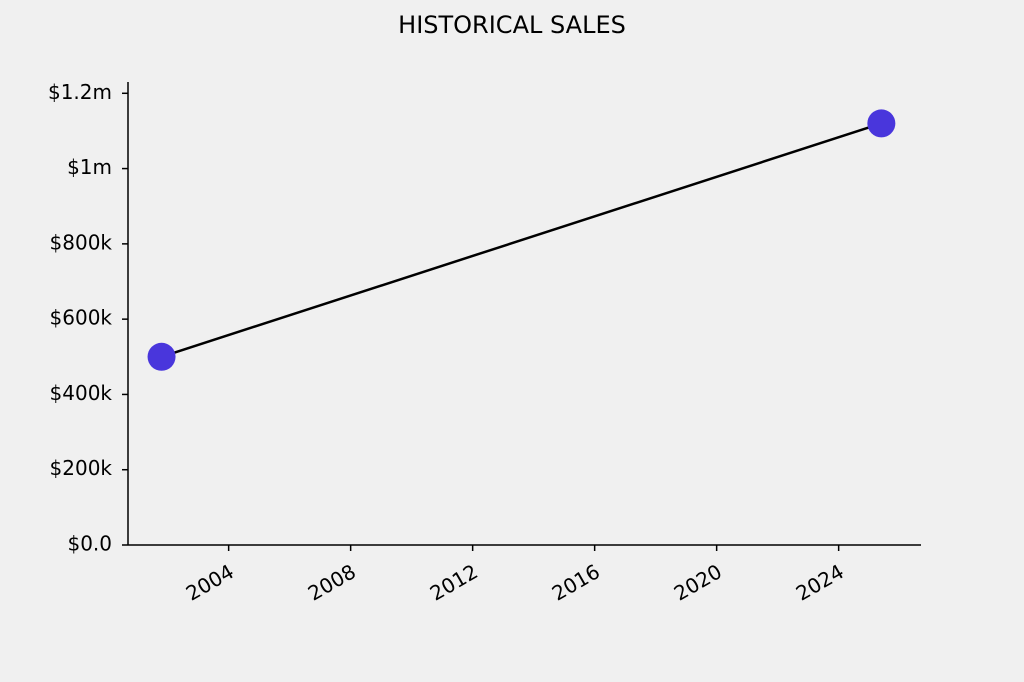 The height and width of the screenshot is (682, 1024). What do you see at coordinates (698, 582) in the screenshot?
I see `x-tick-label: 2020` at bounding box center [698, 582].